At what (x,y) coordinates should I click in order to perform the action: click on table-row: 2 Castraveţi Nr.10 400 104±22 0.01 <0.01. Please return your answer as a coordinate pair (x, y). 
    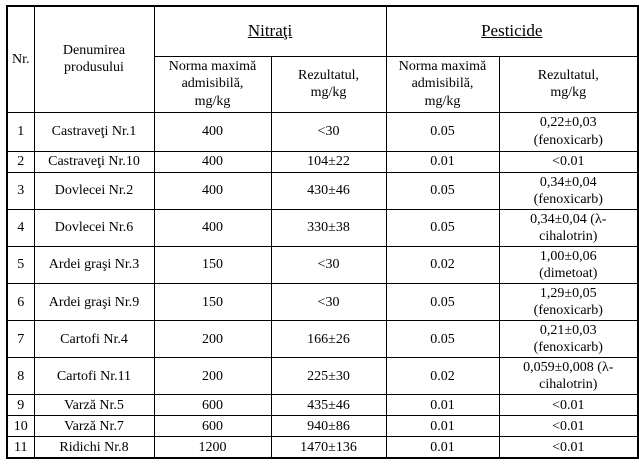
    Looking at the image, I should click on (322, 161).